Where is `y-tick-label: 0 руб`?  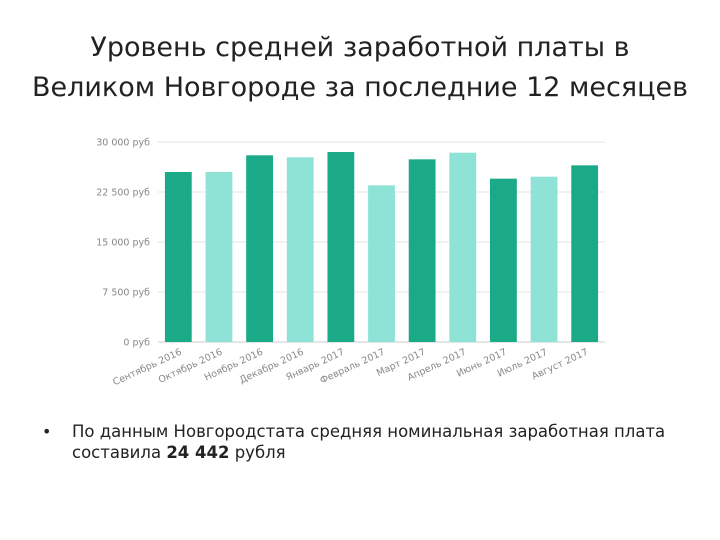 y-tick-label: 0 руб is located at coordinates (136, 343).